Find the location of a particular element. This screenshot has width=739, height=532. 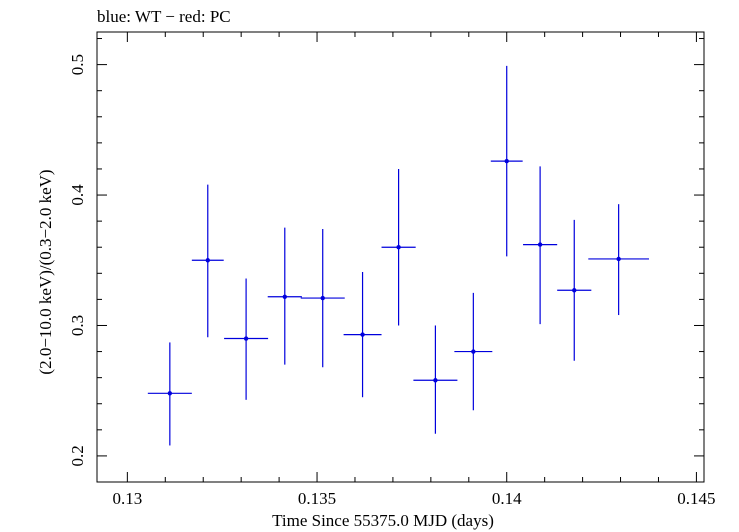

y-tick-label: 0.2 is located at coordinates (77, 455).